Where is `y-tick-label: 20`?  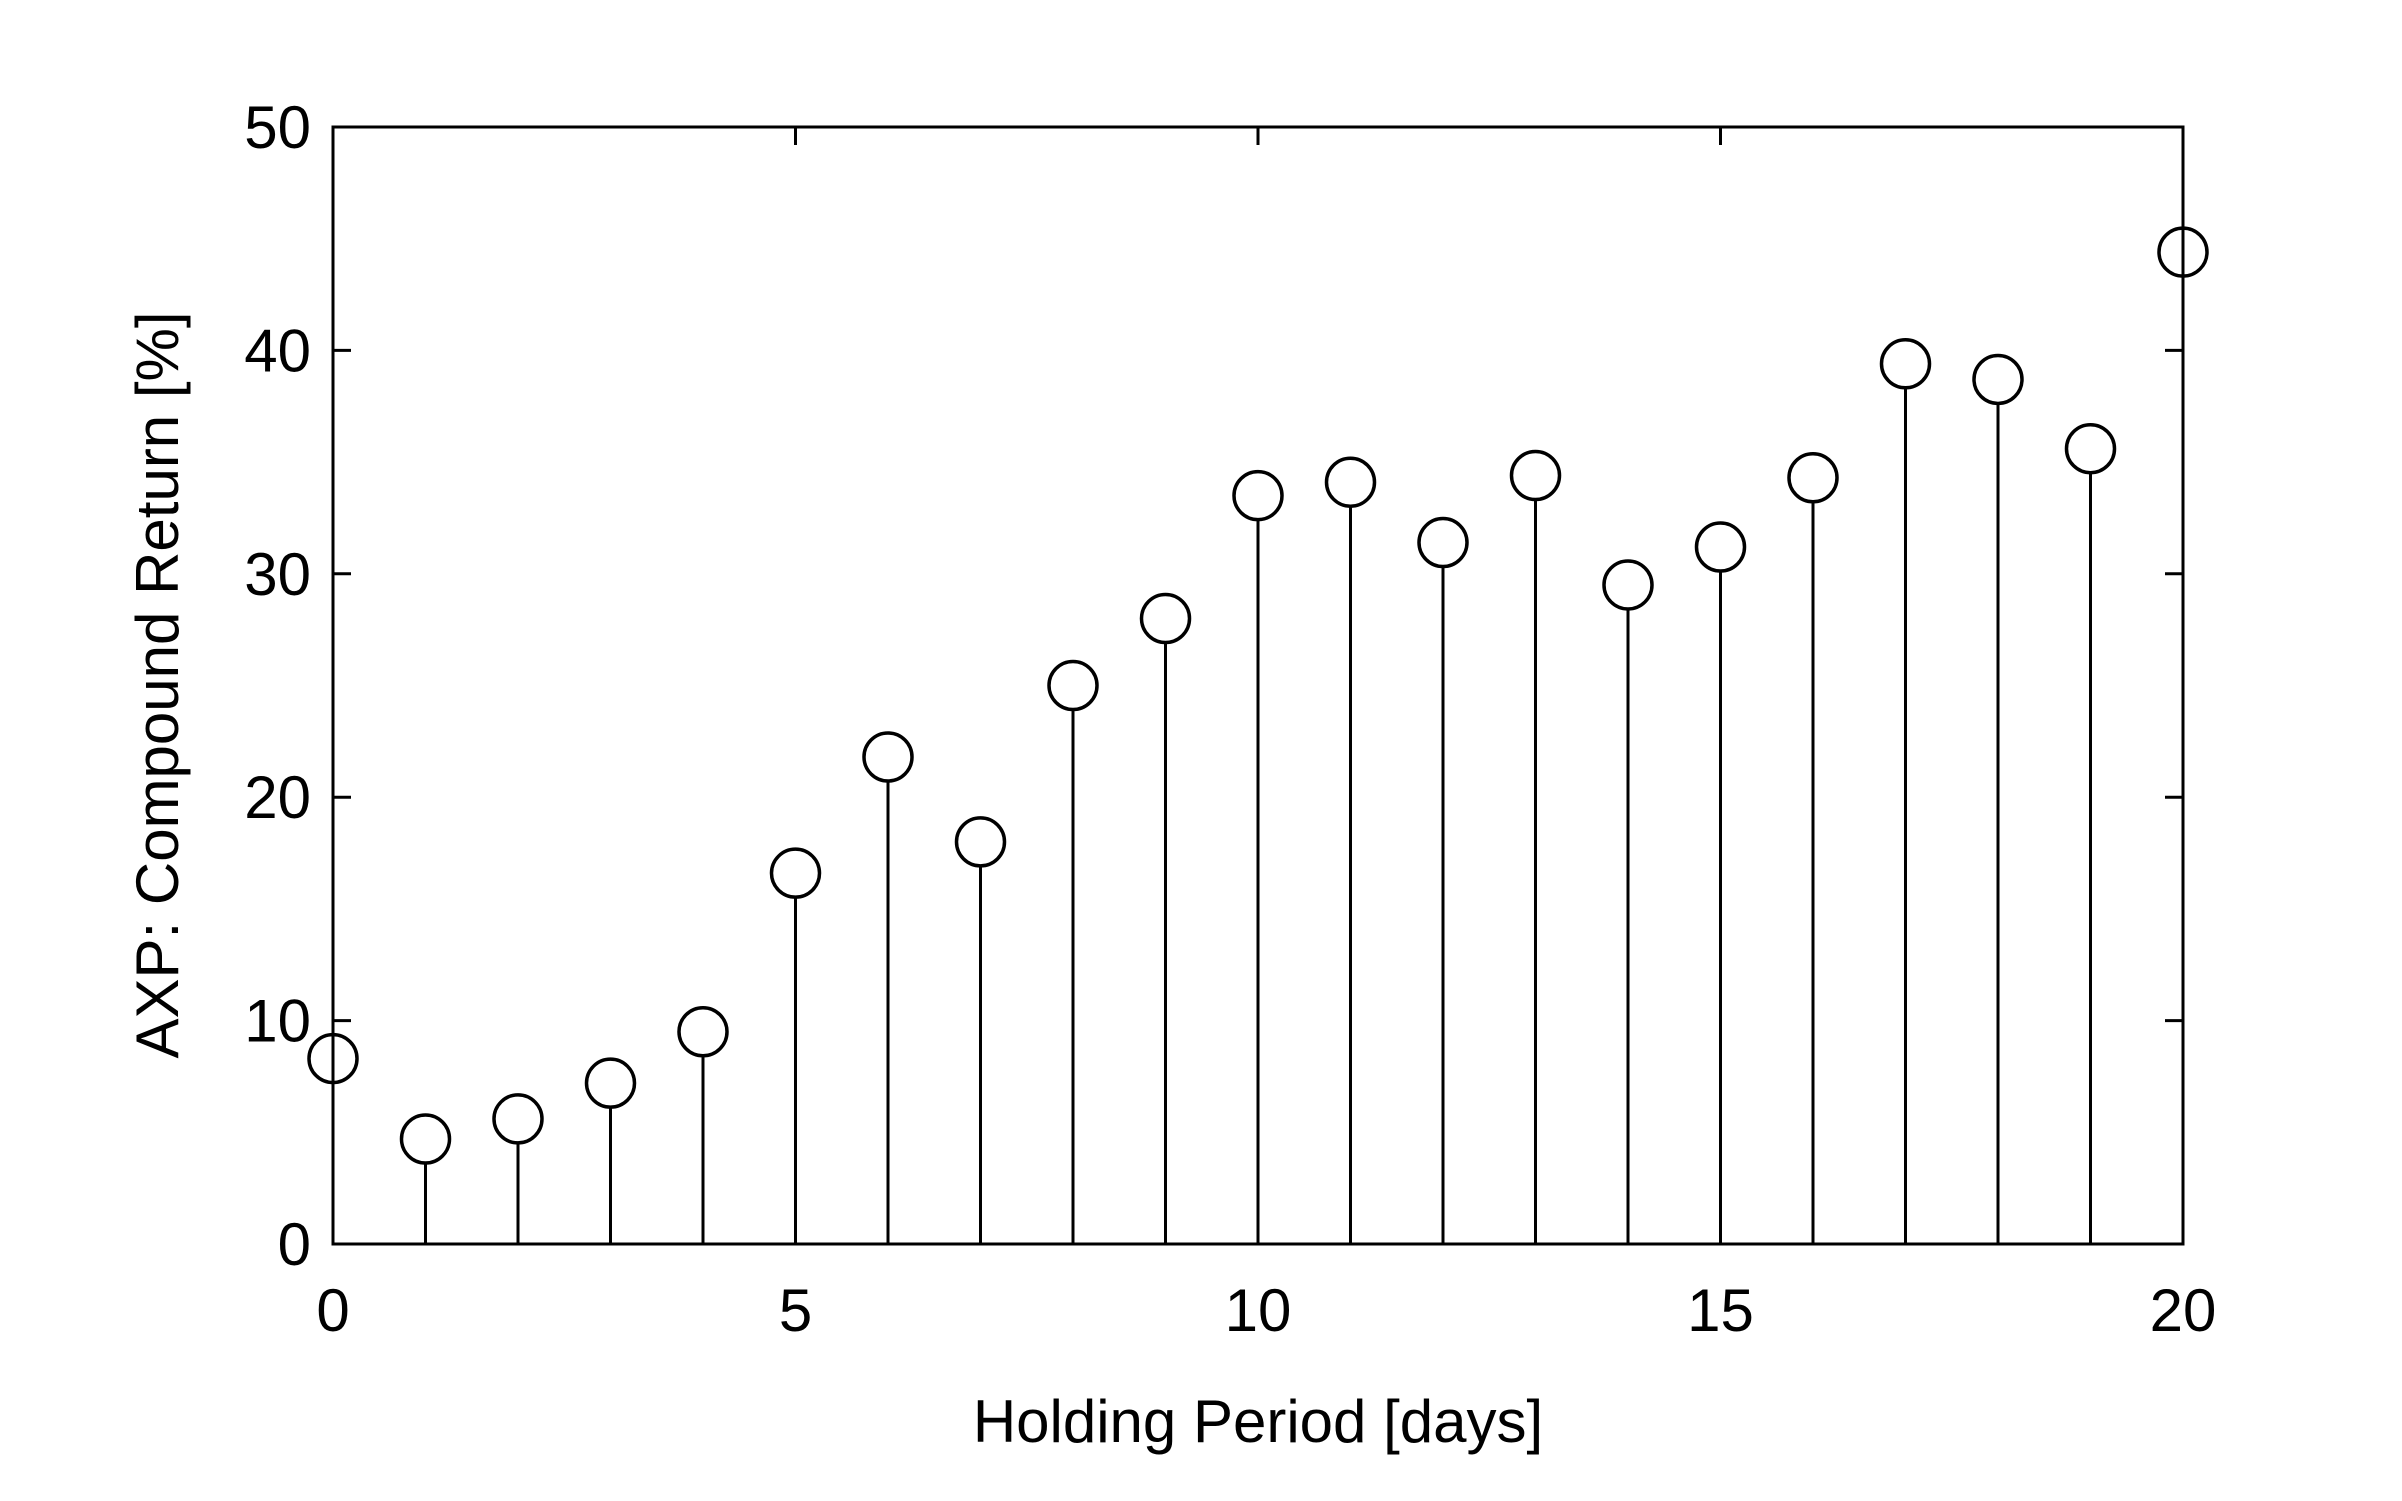 y-tick-label: 20 is located at coordinates (277, 797).